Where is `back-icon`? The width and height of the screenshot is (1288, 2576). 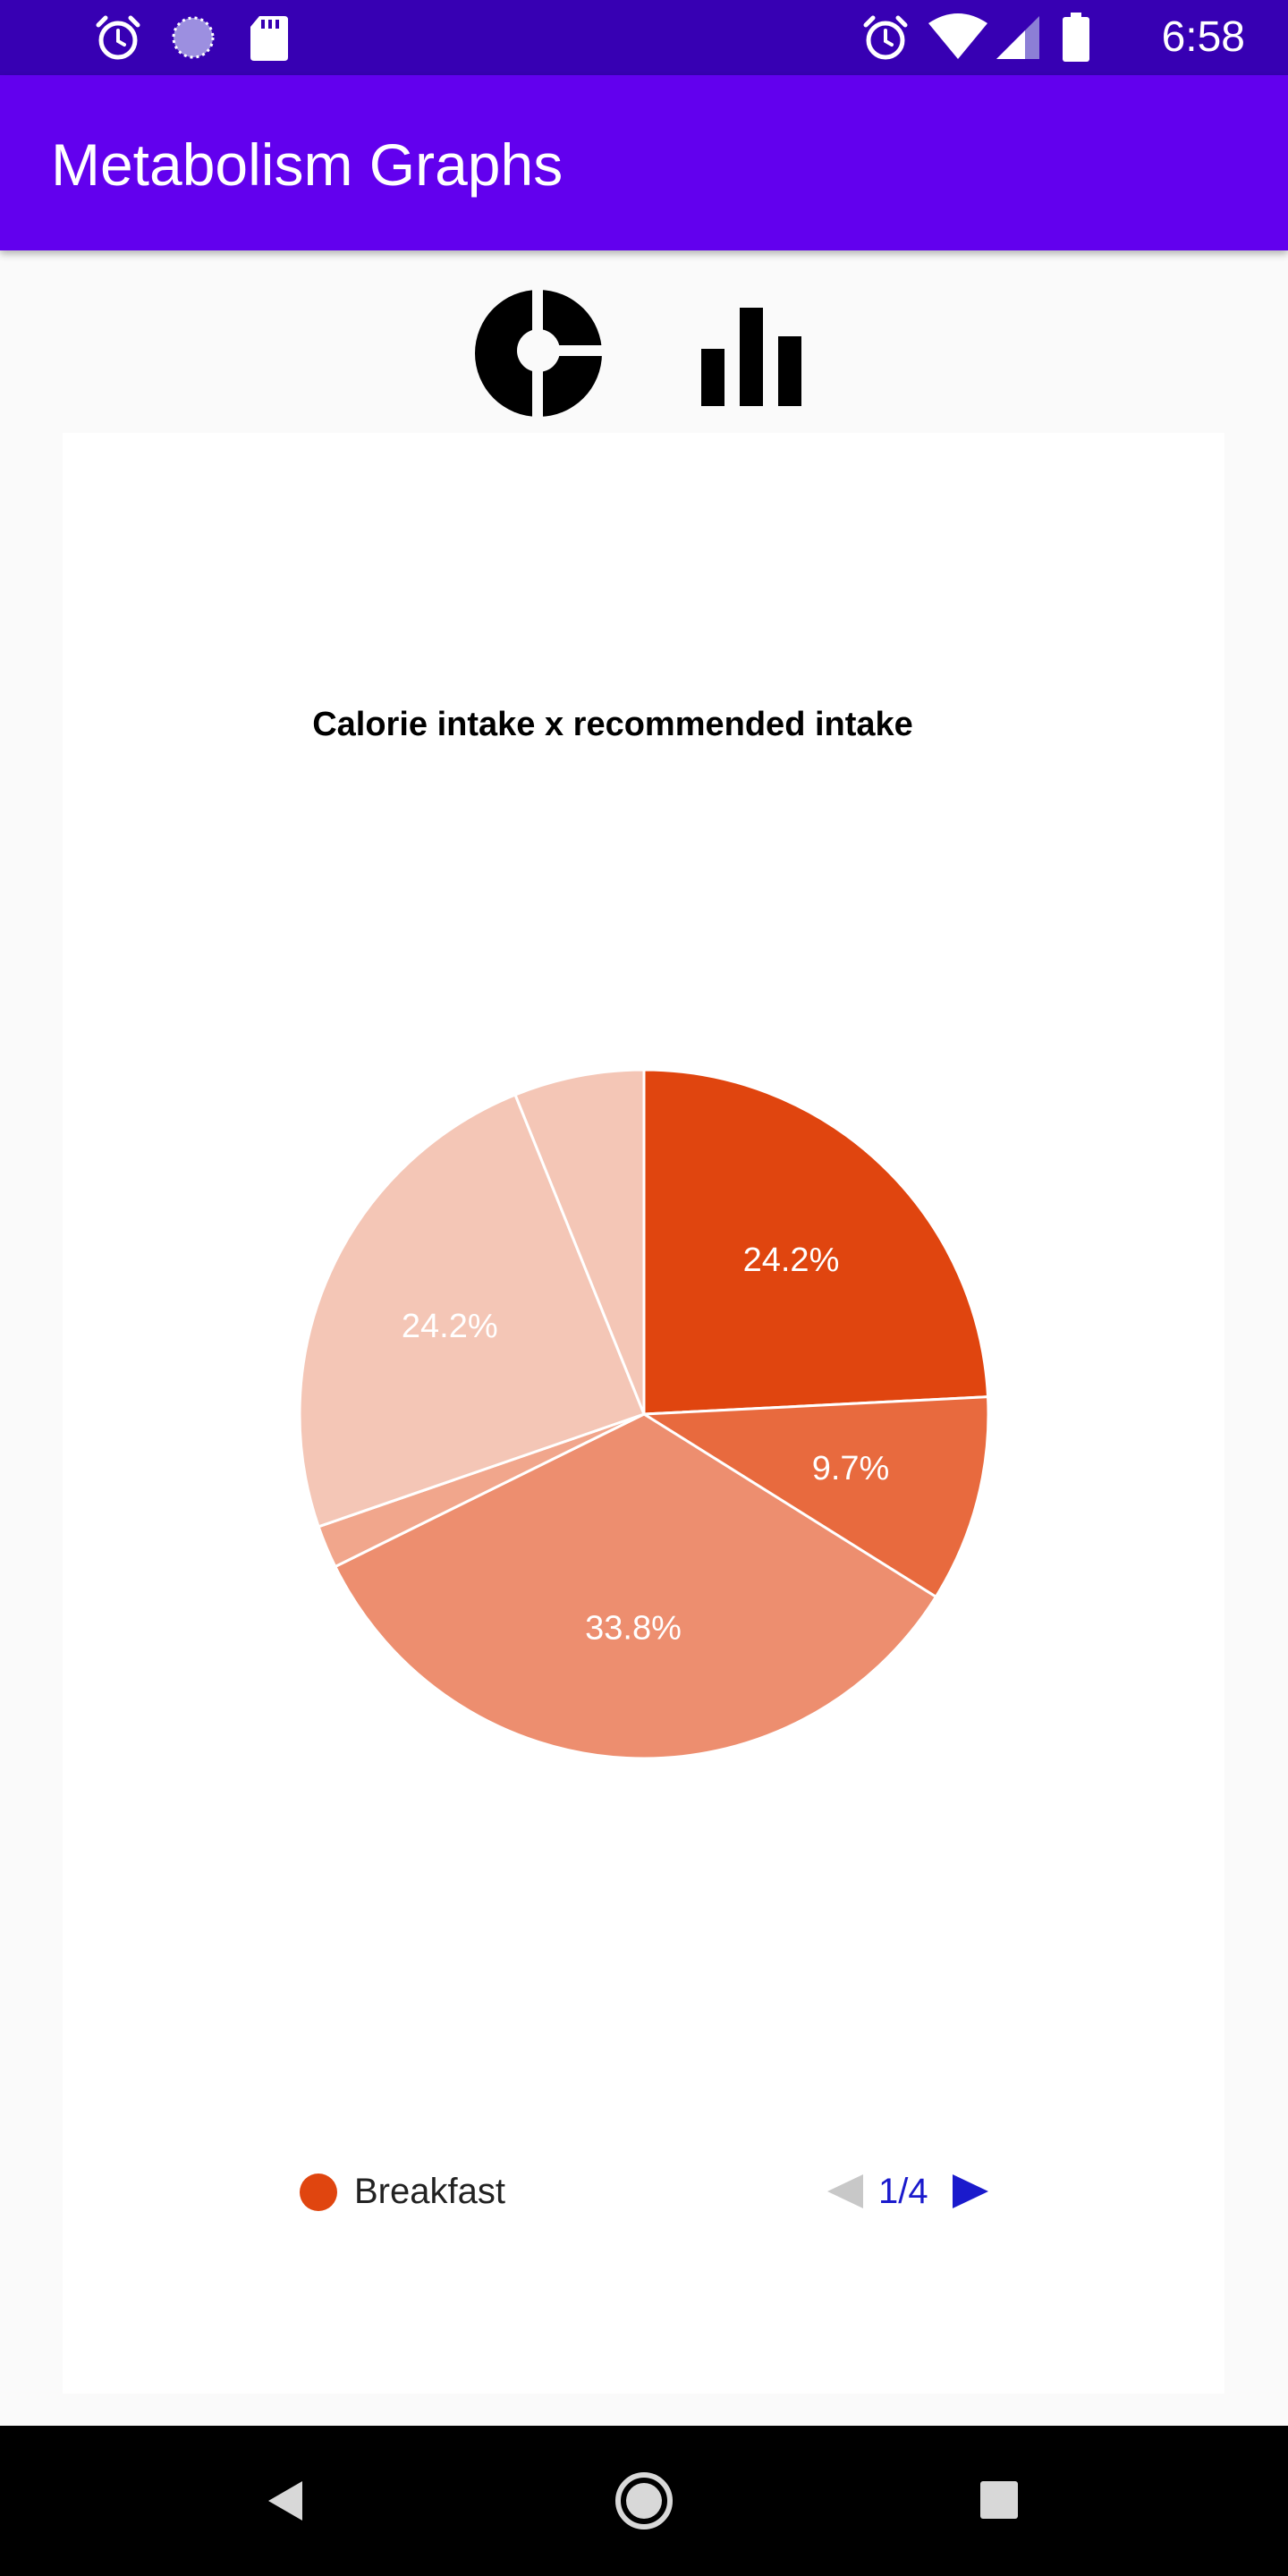
back-icon is located at coordinates (286, 2501).